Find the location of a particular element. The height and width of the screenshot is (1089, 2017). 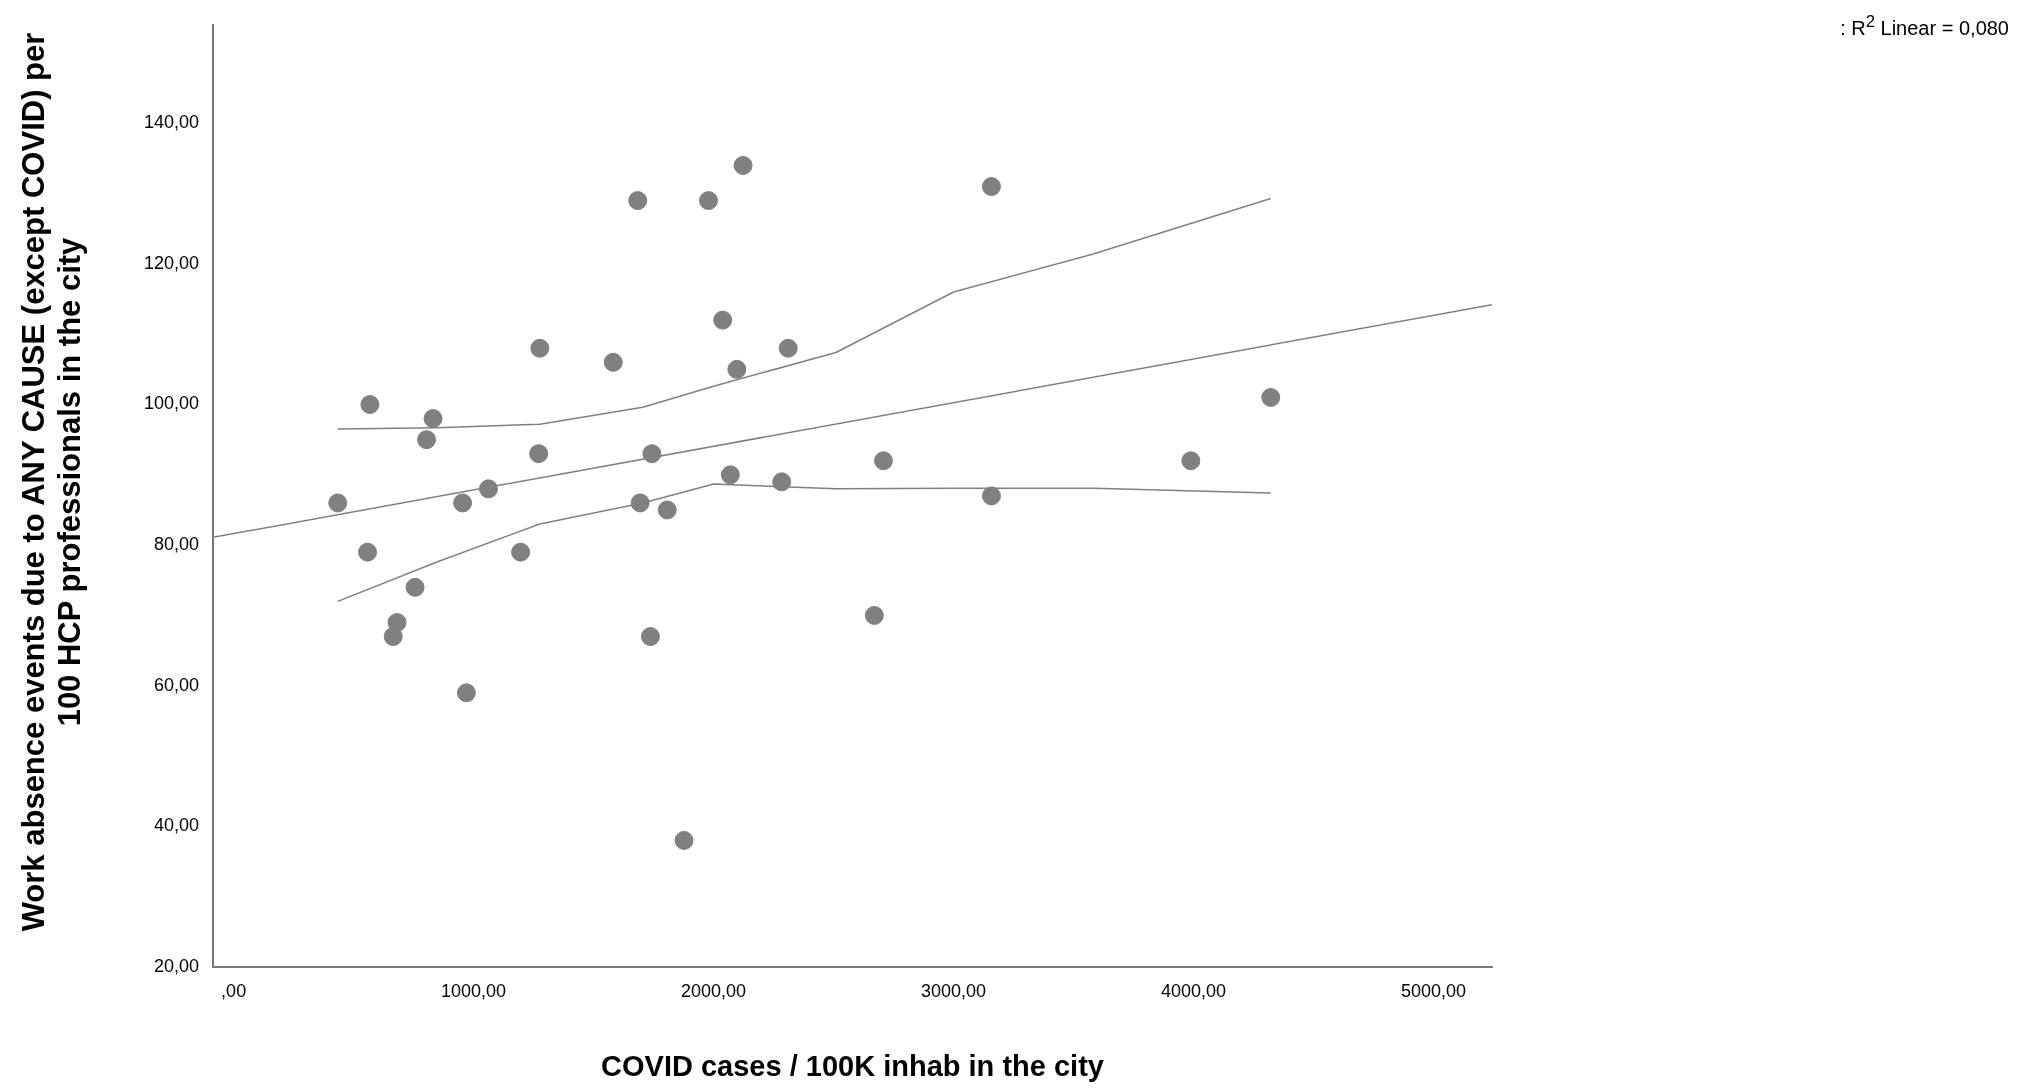

y-tick-label: 100,00 is located at coordinates (171, 403).